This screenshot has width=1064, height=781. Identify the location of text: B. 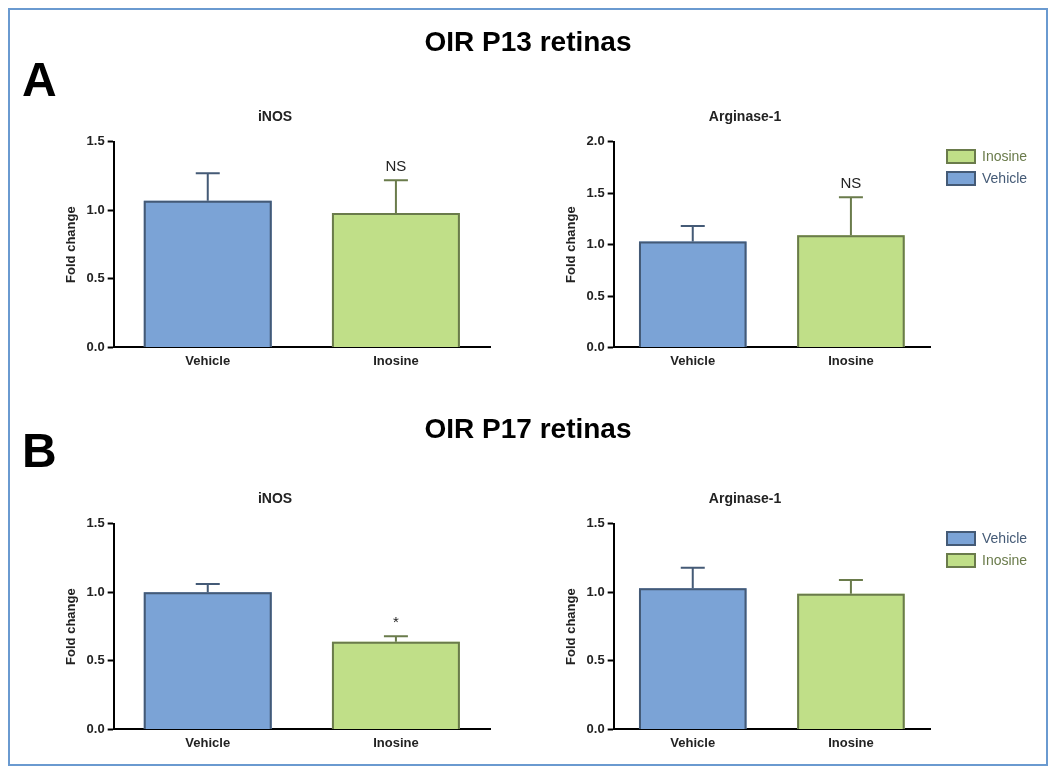
(39, 450).